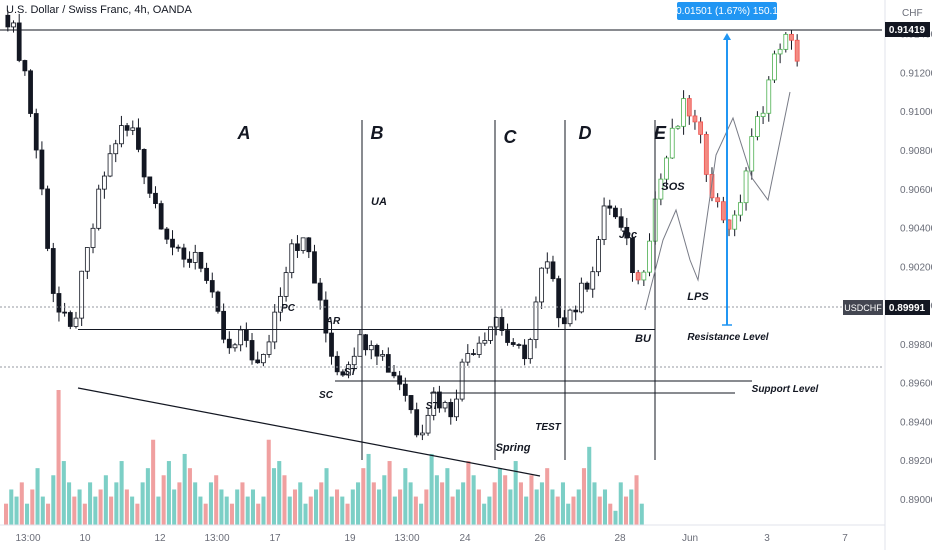 Image resolution: width=932 pixels, height=550 pixels. Describe the element at coordinates (912, 13) in the screenshot. I see `currency-label: CHF` at that location.